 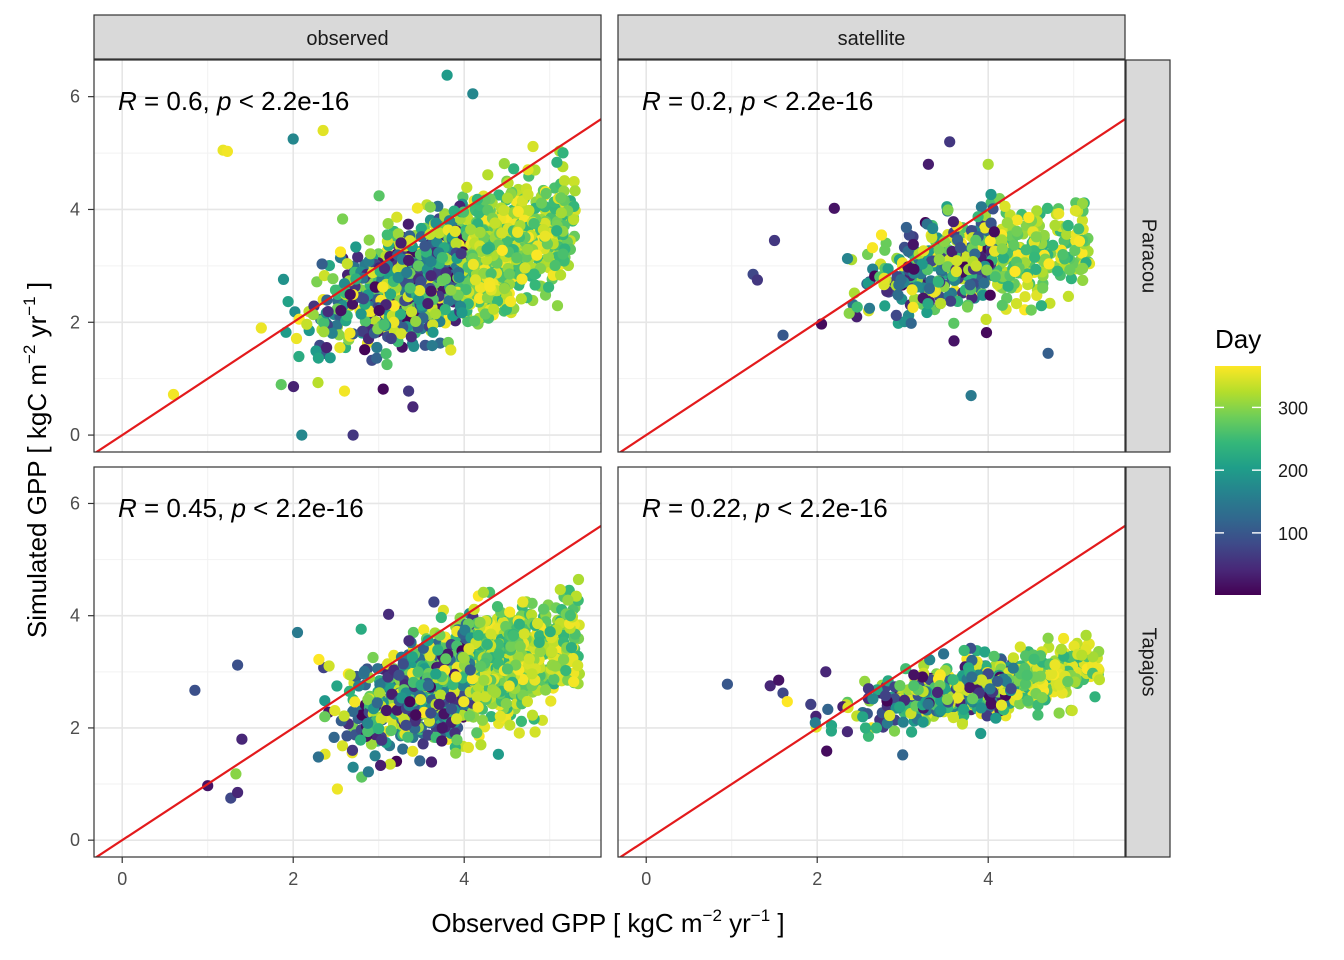 I want to click on stat-p-symbol: p, so click(x=223, y=101).